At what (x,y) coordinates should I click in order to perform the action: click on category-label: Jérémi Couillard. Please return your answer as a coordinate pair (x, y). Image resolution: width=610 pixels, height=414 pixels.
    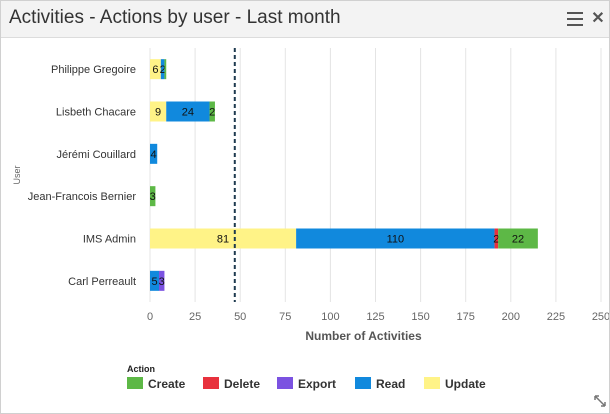
    Looking at the image, I should click on (96, 155).